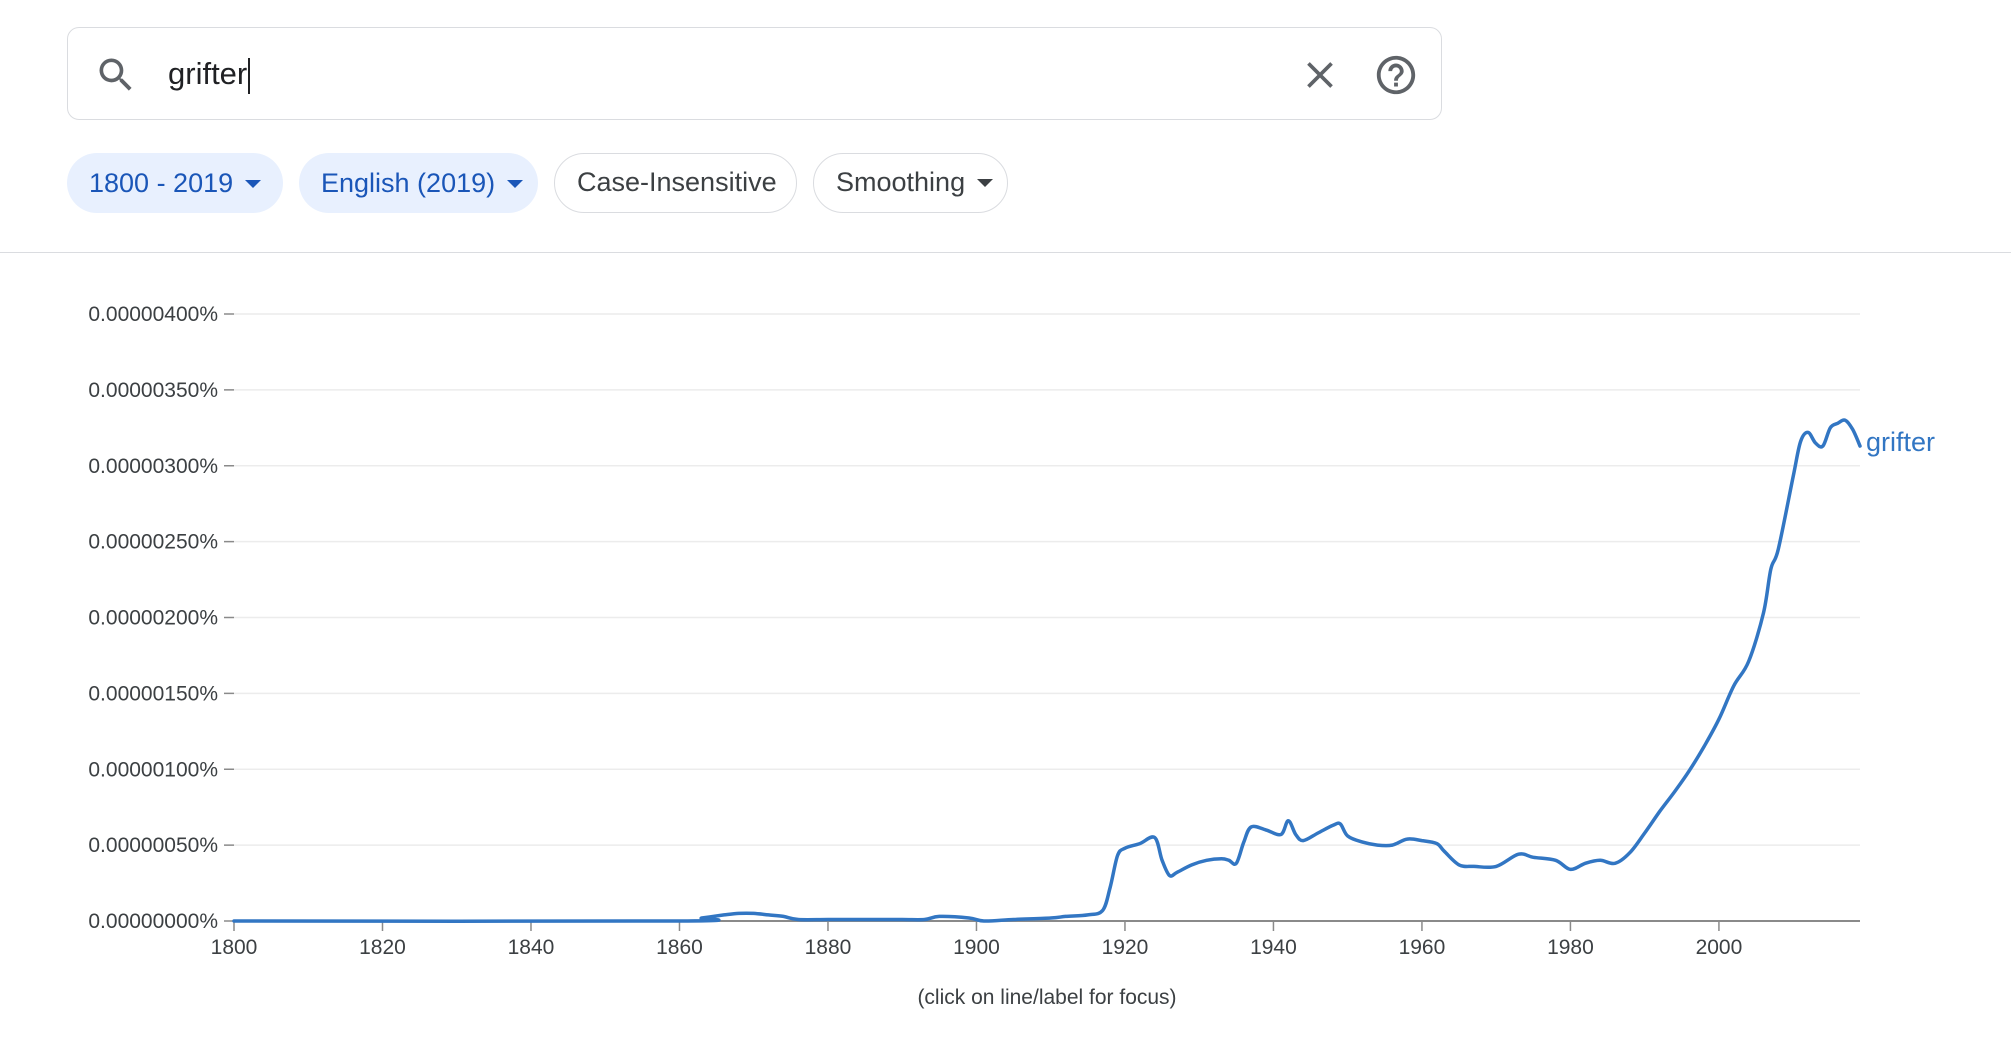 This screenshot has width=2011, height=1060. Describe the element at coordinates (1422, 947) in the screenshot. I see `x-tick-label: 1960` at that location.